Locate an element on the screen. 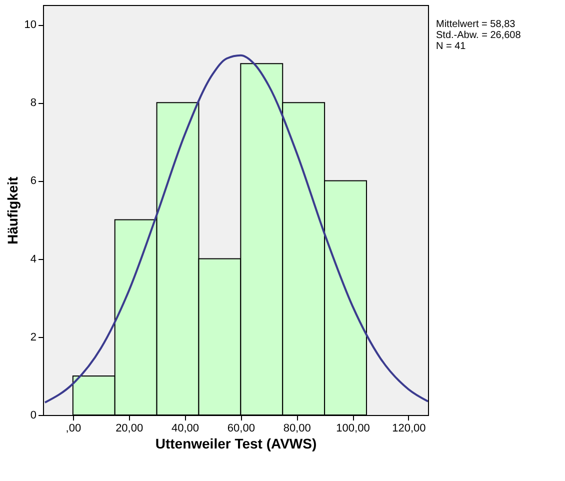 This screenshot has width=565, height=481. y-tick-label: 10 is located at coordinates (30, 25).